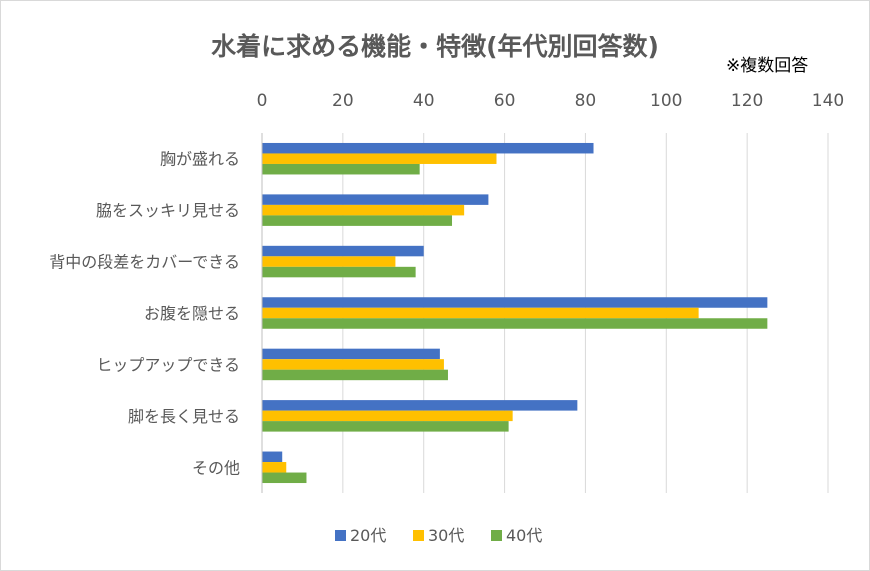 This screenshot has height=571, width=870. I want to click on bar-30代-2, so click(329, 261).